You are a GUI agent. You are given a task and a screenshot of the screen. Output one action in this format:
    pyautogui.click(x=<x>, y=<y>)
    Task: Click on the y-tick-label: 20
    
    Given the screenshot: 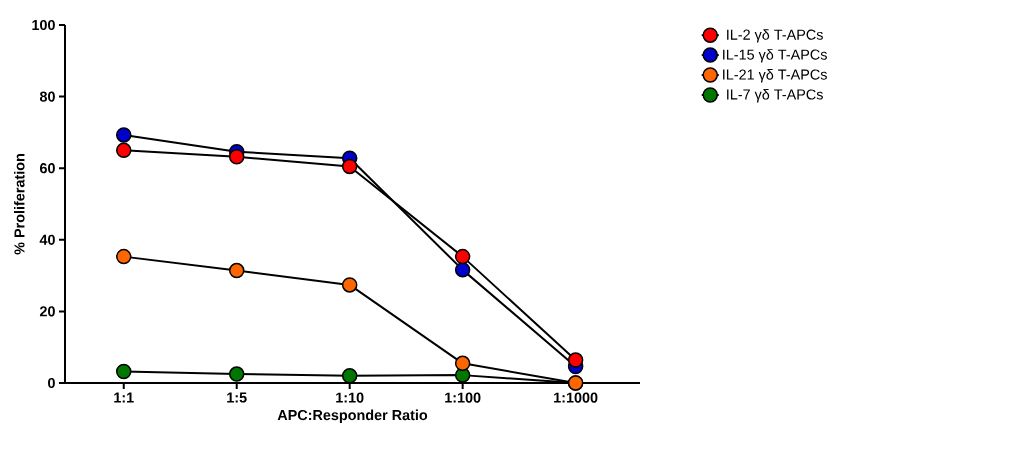 What is the action you would take?
    pyautogui.click(x=47, y=311)
    